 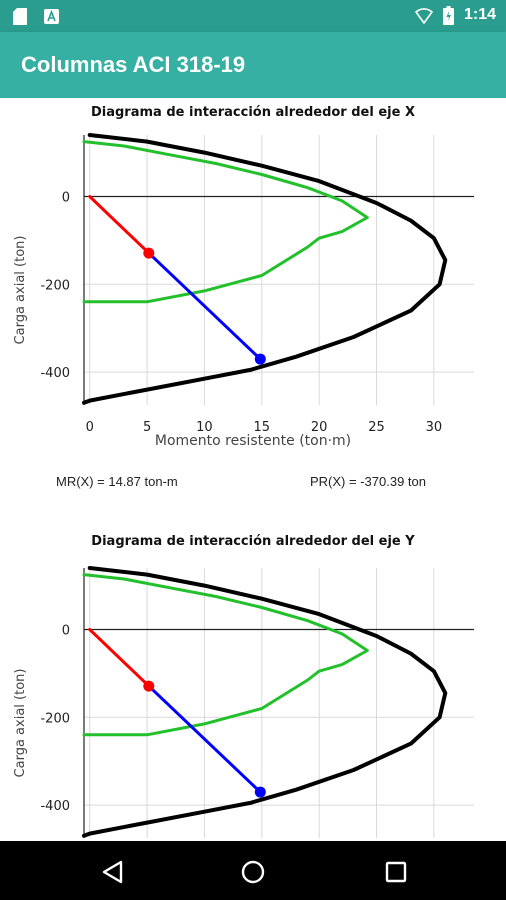 What do you see at coordinates (253, 441) in the screenshot?
I see `x-axis-label: Momento resistente (ton·m)` at bounding box center [253, 441].